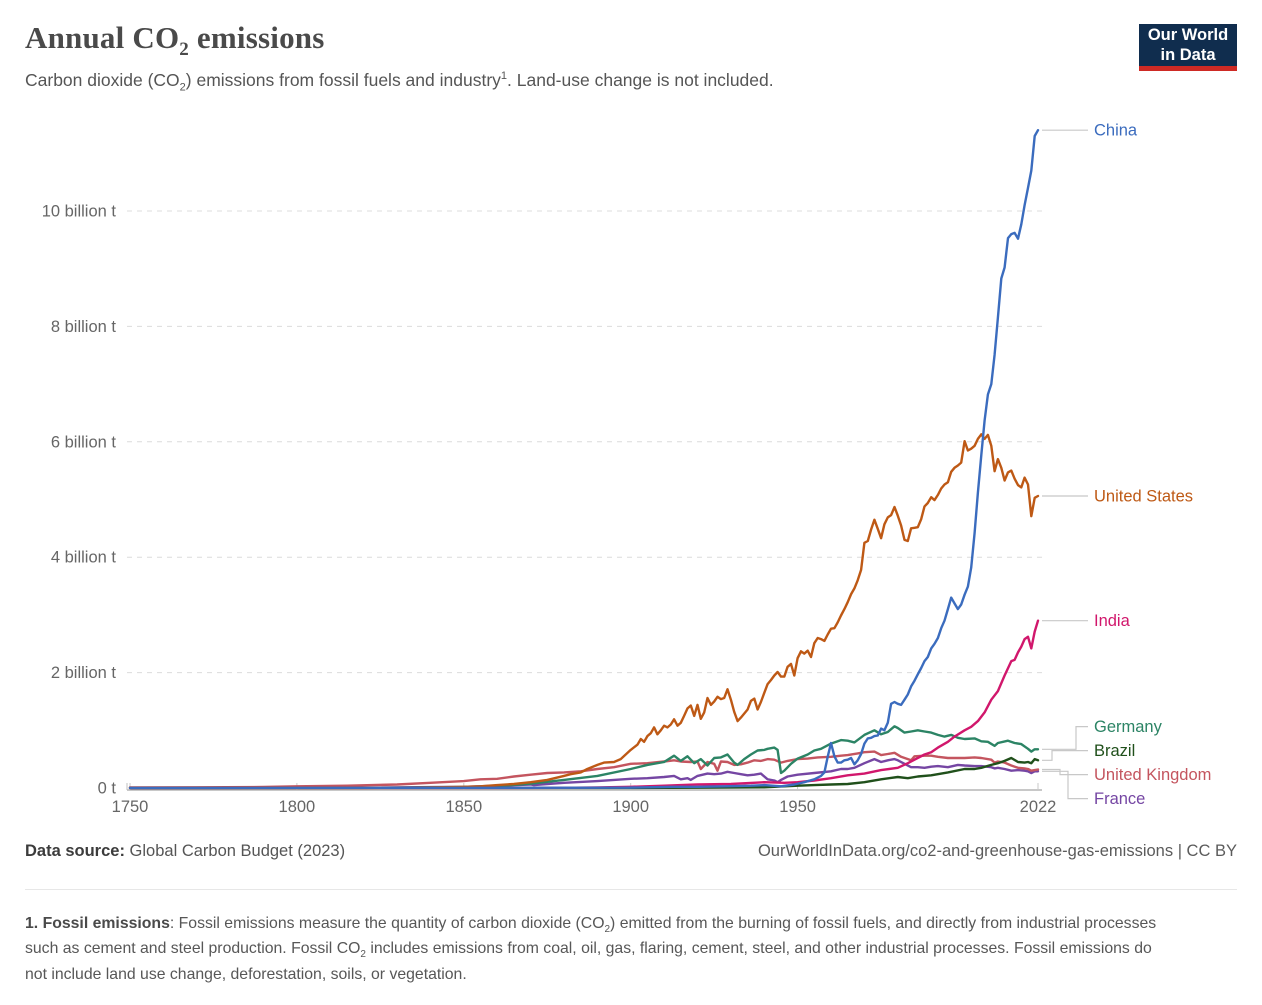  What do you see at coordinates (630, 807) in the screenshot?
I see `x-axis-label: 1900` at bounding box center [630, 807].